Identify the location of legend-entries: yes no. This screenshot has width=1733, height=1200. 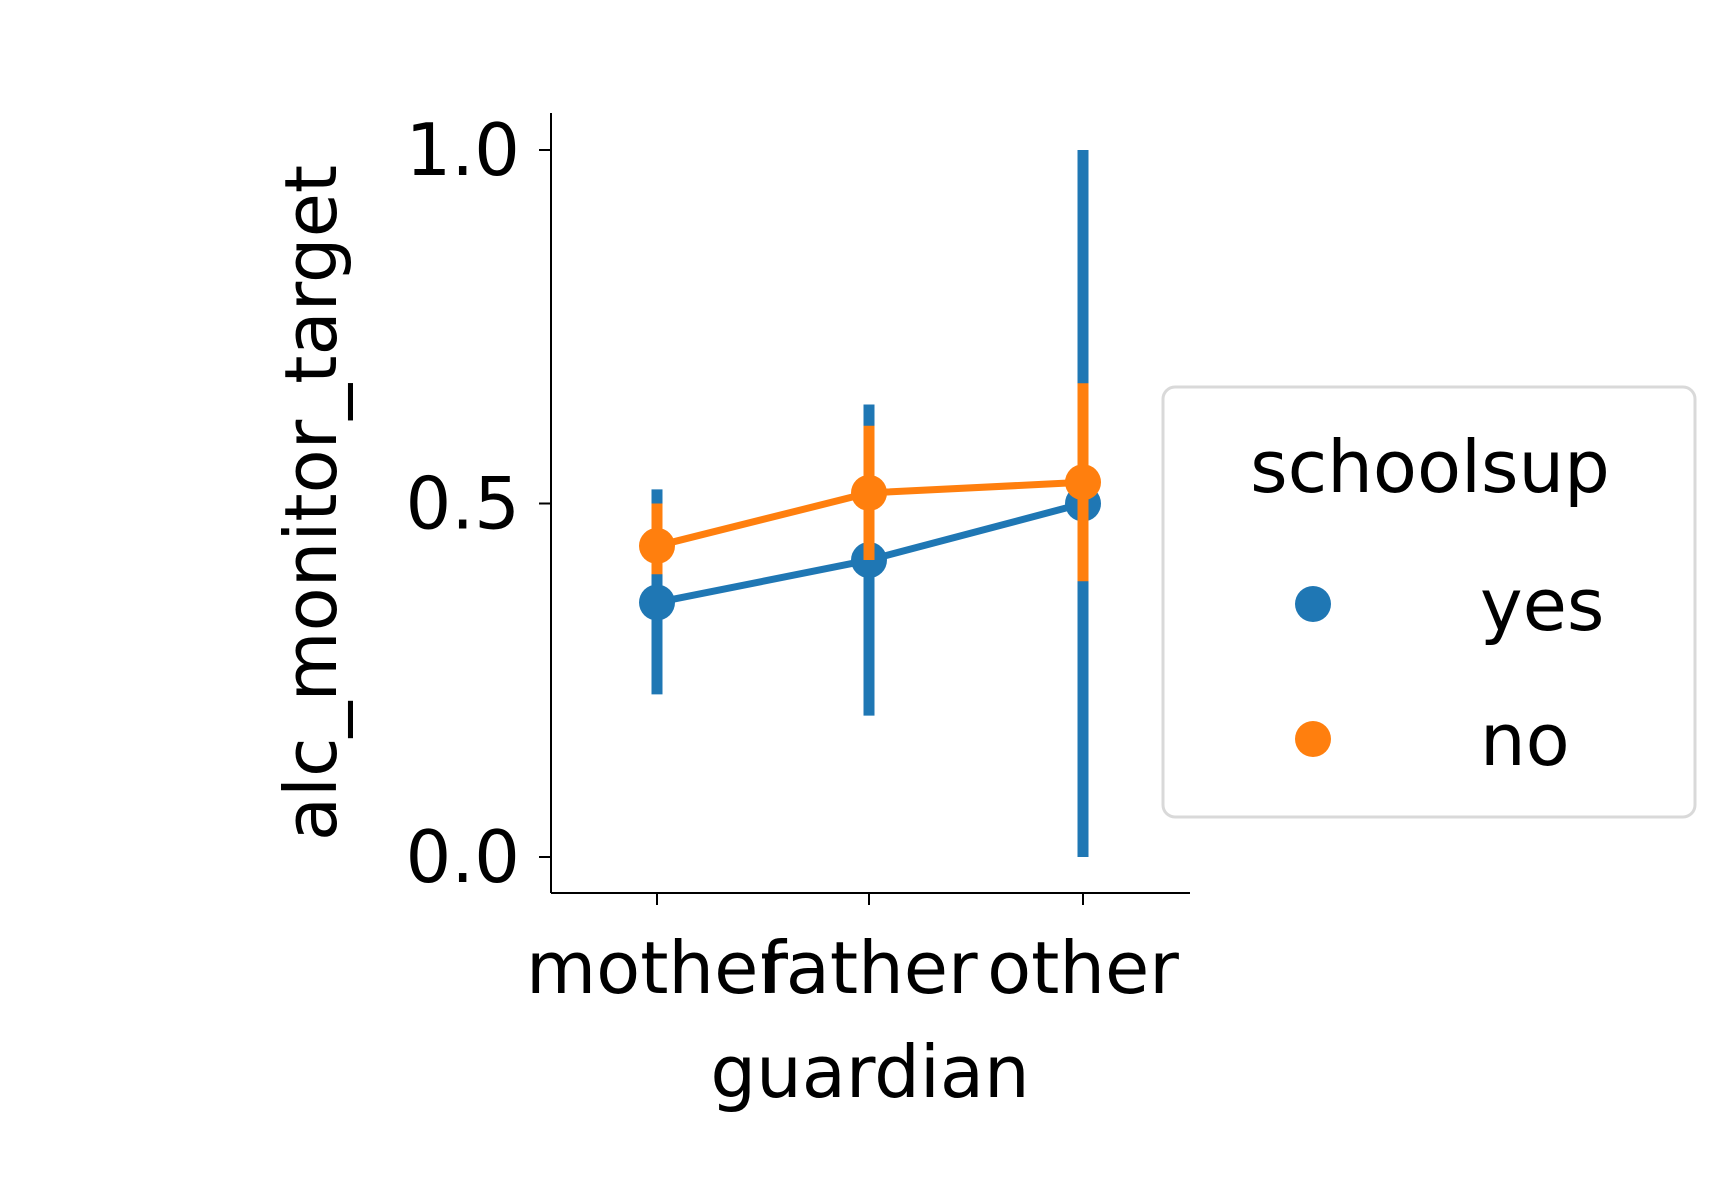
(1449, 672).